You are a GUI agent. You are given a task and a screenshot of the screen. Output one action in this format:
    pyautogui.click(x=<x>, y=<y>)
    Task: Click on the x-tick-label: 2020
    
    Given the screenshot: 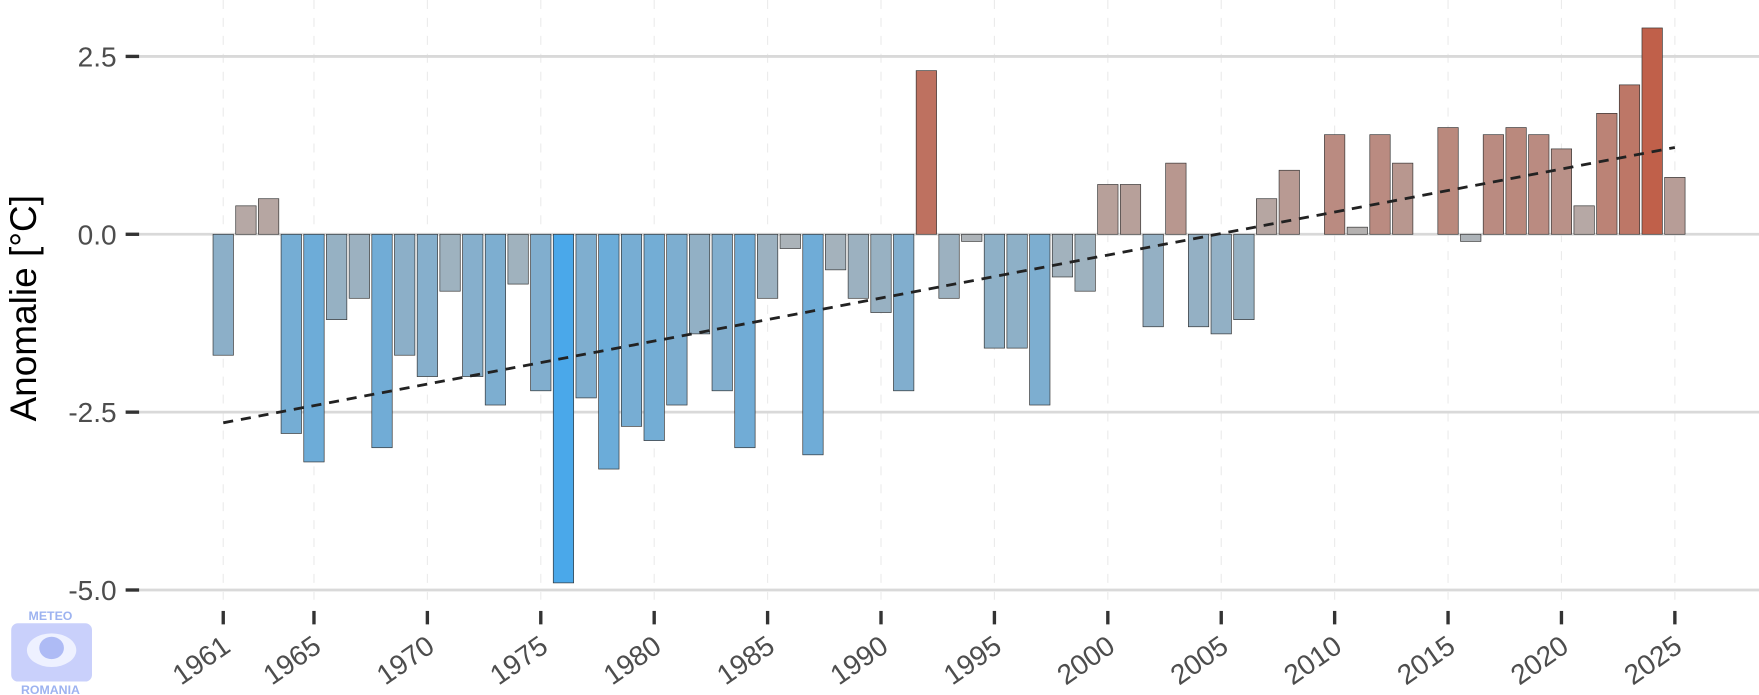 What is the action you would take?
    pyautogui.click(x=1539, y=660)
    